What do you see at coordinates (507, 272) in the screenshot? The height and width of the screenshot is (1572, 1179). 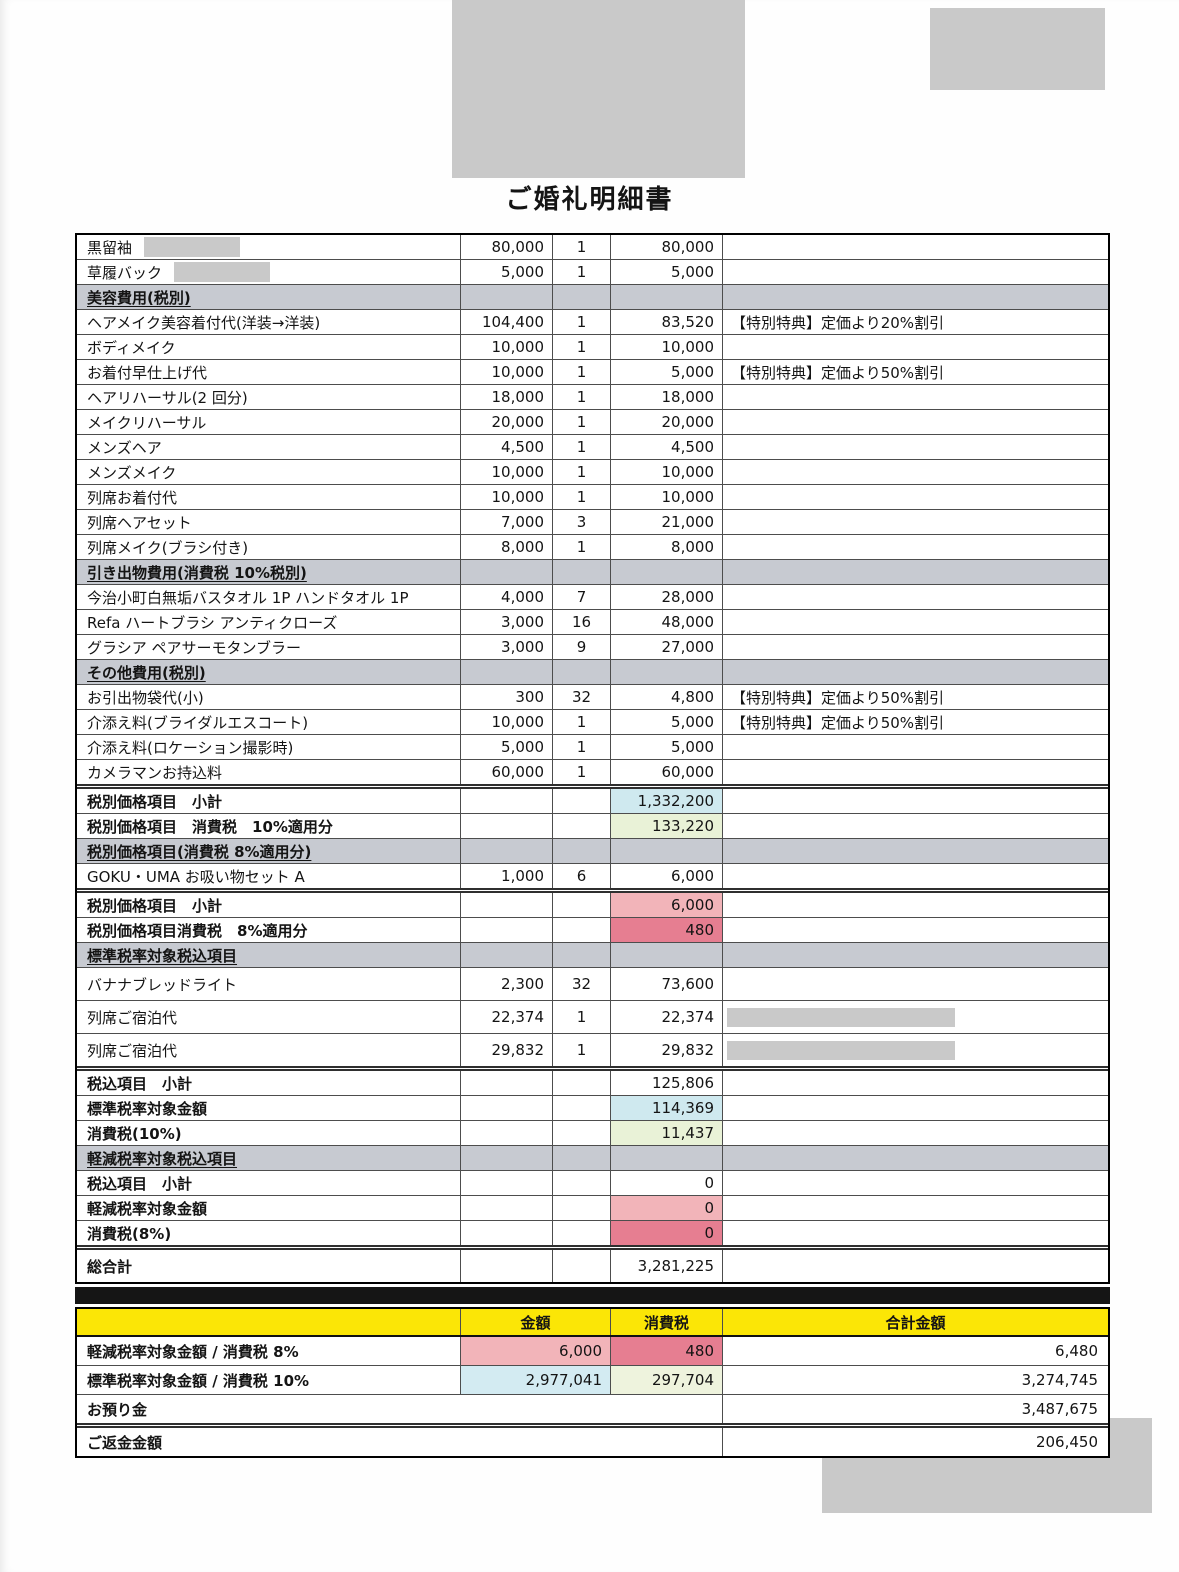 I see `unit-price-cell: 5,000` at bounding box center [507, 272].